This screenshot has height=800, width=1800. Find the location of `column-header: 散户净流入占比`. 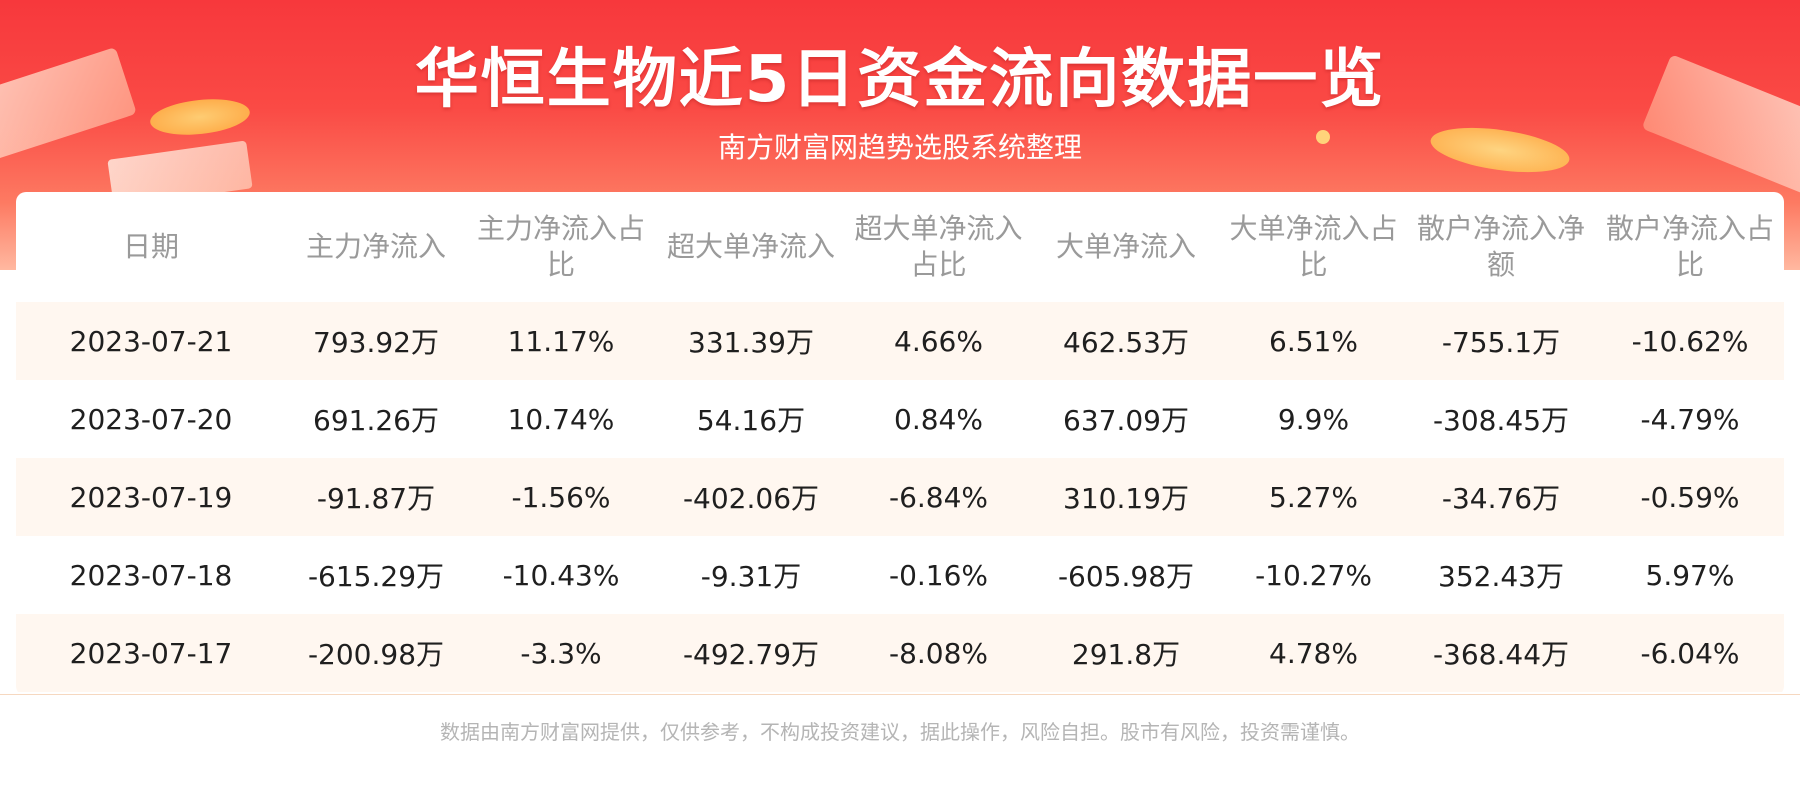

column-header: 散户净流入占比 is located at coordinates (1689, 246).